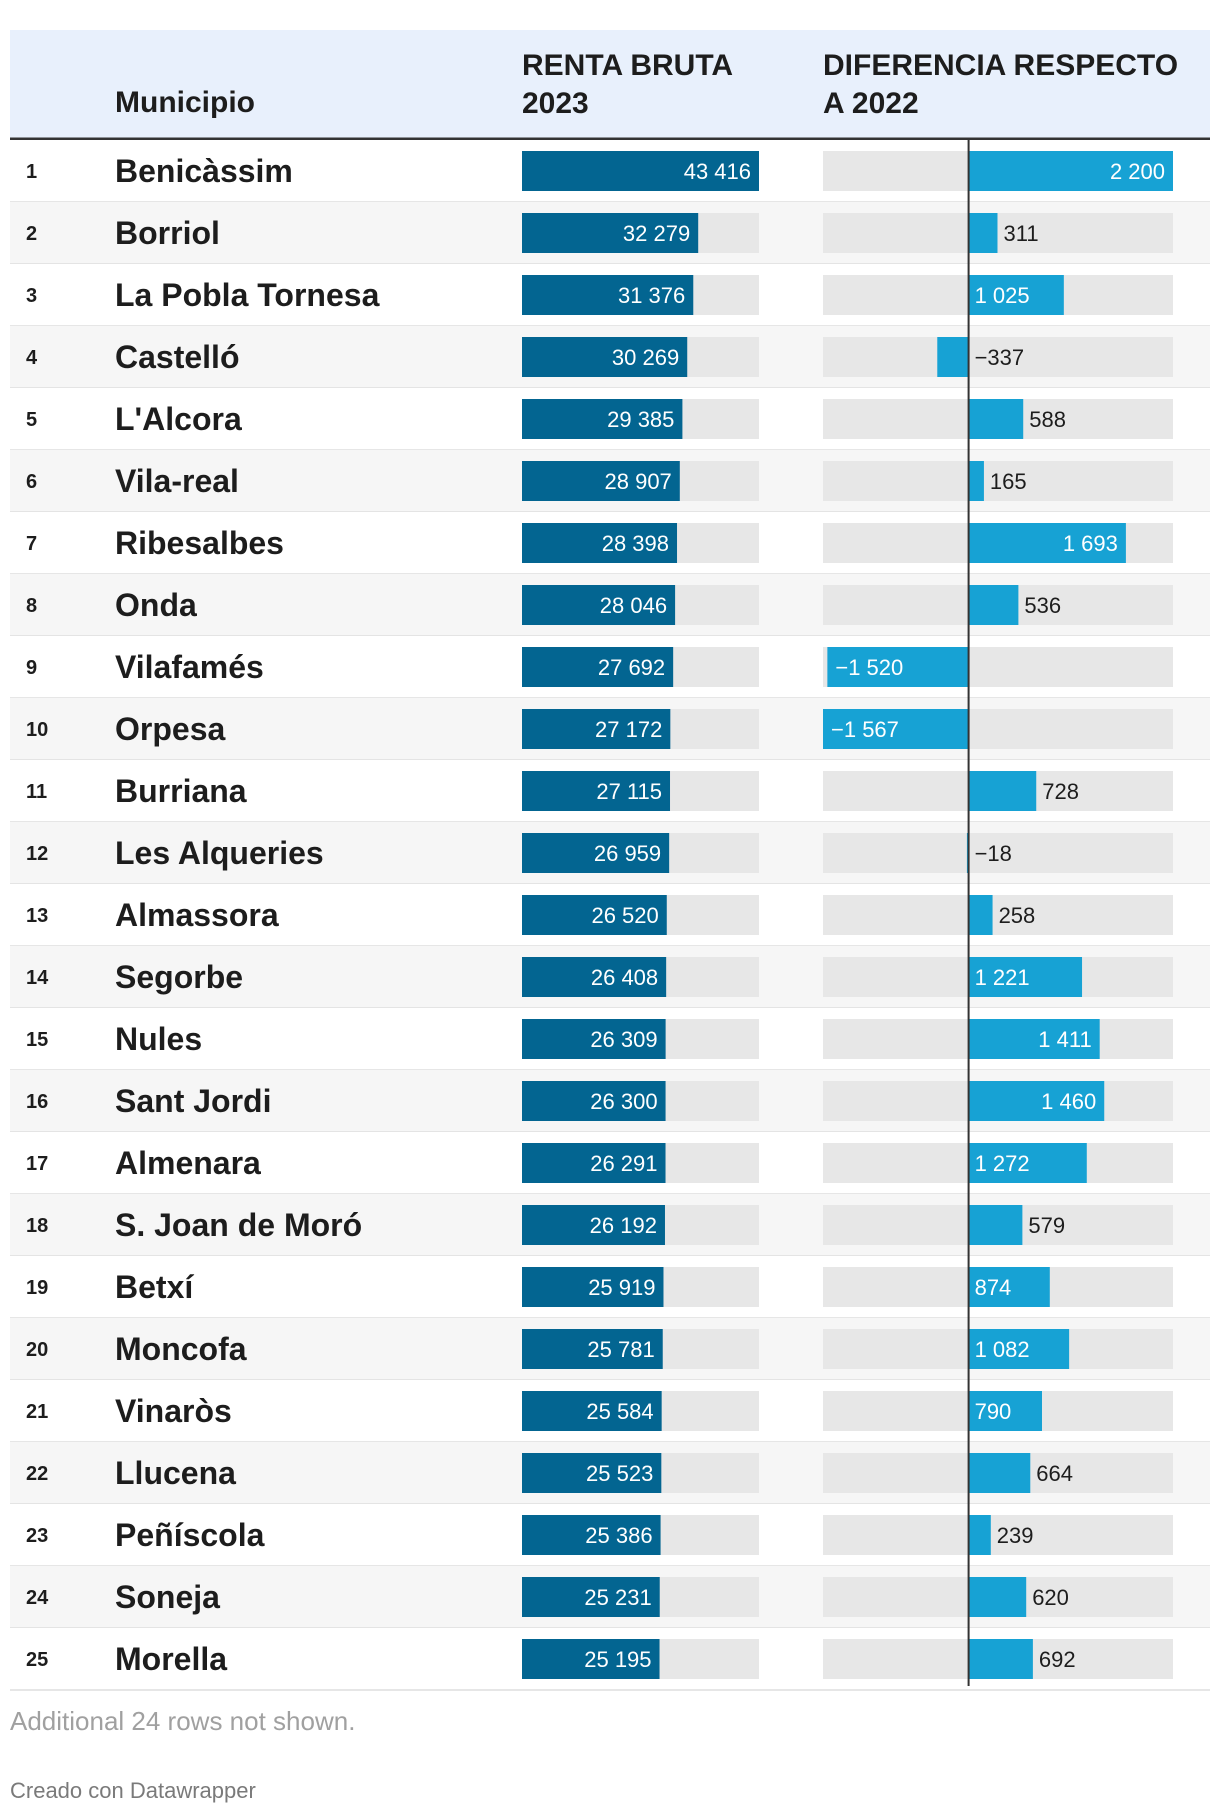 This screenshot has height=1816, width=1220. I want to click on rank-label: 8, so click(31, 606).